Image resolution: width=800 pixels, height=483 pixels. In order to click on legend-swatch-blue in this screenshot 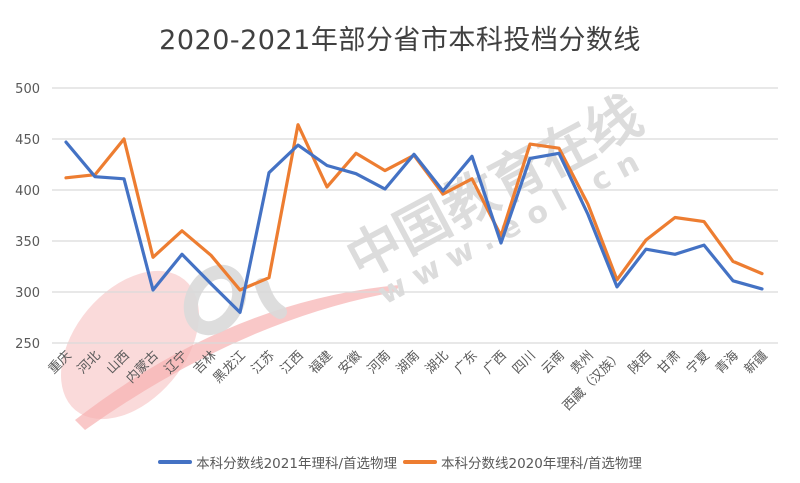, I will do `click(175, 462)`.